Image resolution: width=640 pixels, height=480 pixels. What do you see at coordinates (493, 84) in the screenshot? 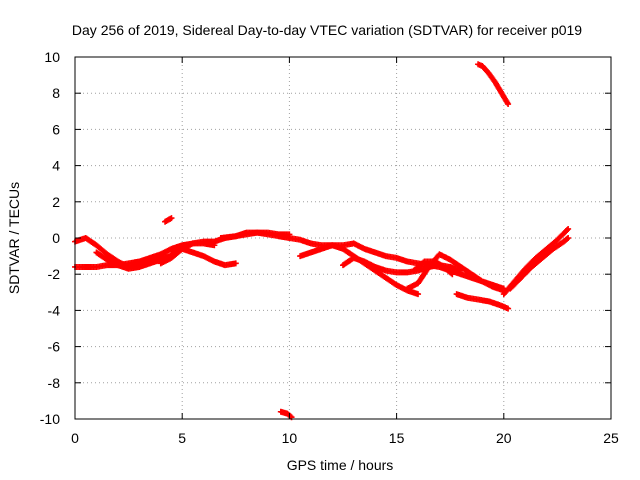
I see `series-track-o` at bounding box center [493, 84].